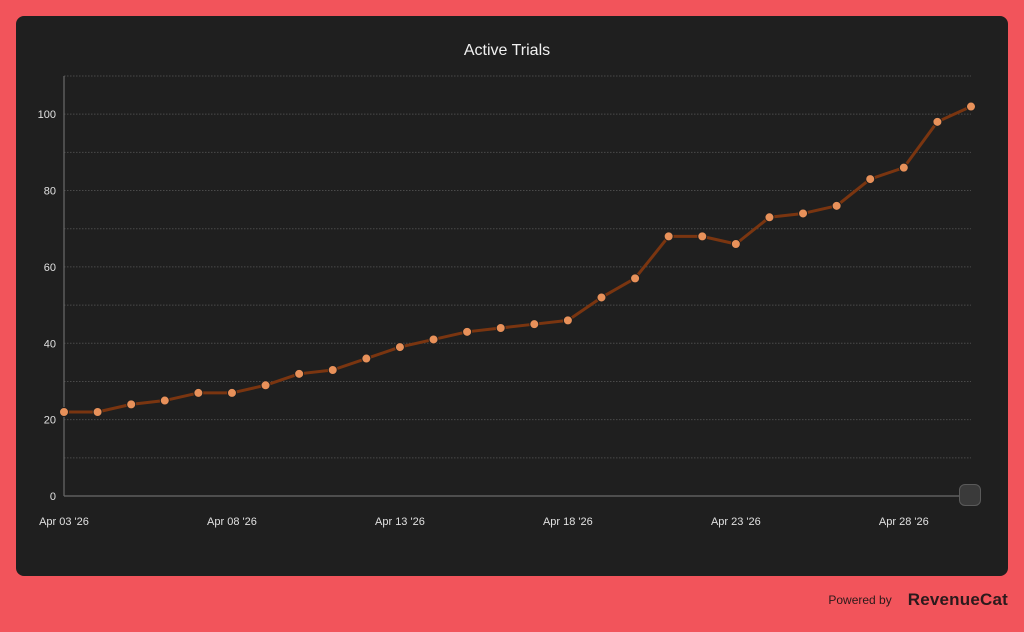 This screenshot has height=632, width=1024. Describe the element at coordinates (47, 115) in the screenshot. I see `y-tick-label: 100` at that location.